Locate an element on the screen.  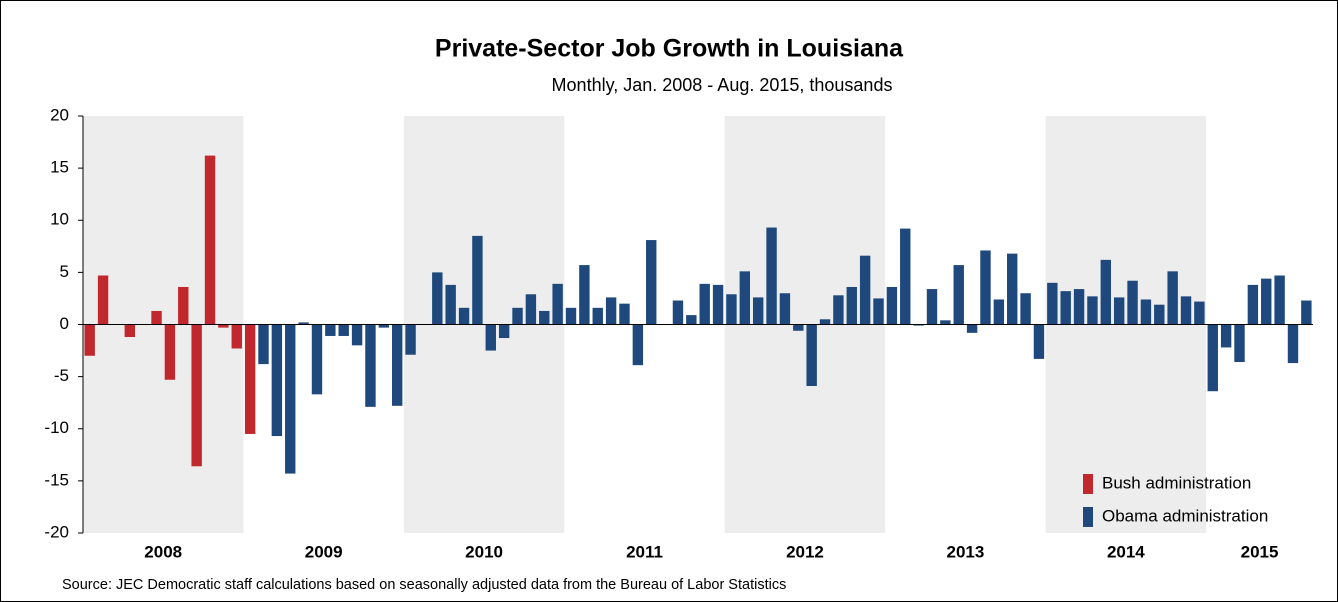
y-tick-label: 15 is located at coordinates (59, 167).